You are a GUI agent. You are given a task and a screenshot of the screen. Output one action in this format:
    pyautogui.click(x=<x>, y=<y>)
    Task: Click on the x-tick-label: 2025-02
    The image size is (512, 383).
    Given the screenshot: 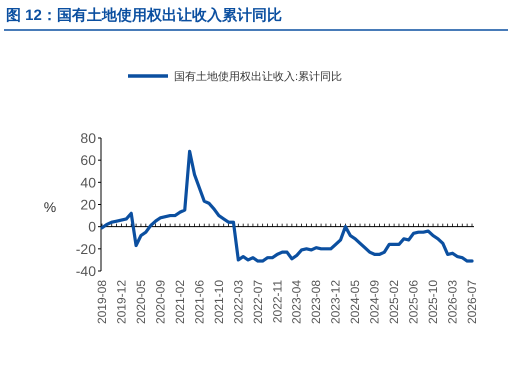 What is the action you would take?
    pyautogui.click(x=394, y=302)
    